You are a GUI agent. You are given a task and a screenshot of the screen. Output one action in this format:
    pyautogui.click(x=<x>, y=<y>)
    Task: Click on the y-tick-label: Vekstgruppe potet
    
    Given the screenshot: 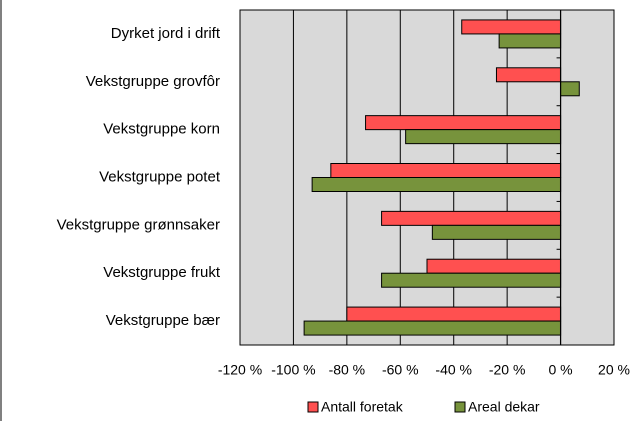 What is the action you would take?
    pyautogui.click(x=160, y=176)
    